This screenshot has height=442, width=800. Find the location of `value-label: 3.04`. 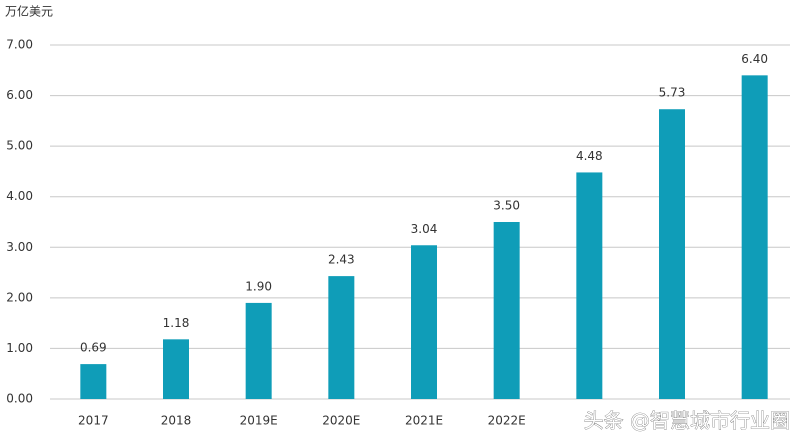

value-label: 3.04 is located at coordinates (424, 229).